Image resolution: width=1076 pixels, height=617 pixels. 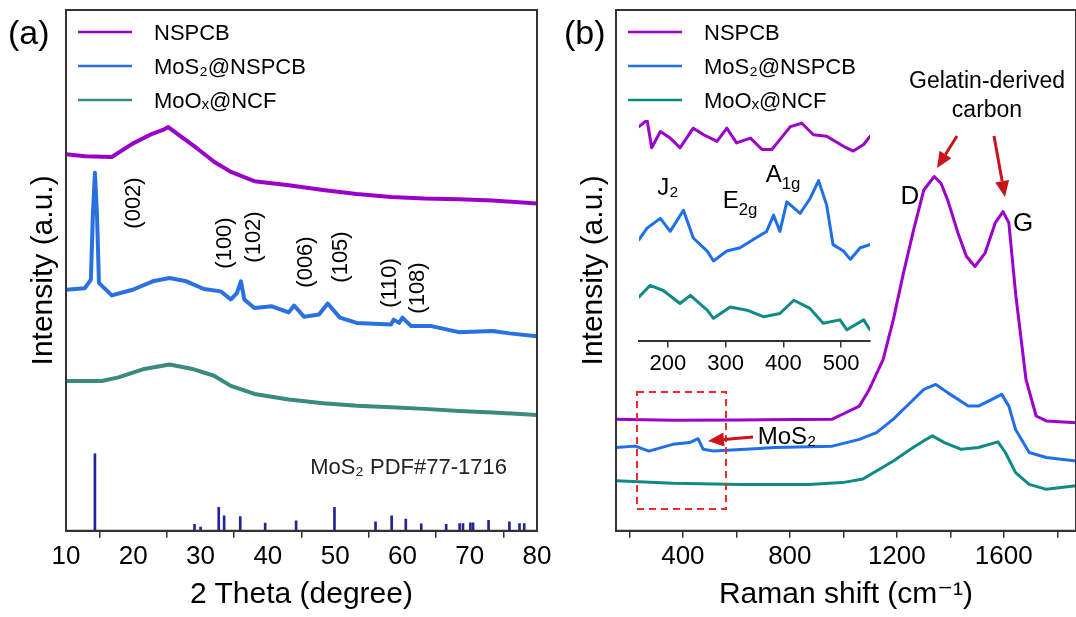 I want to click on annotation: J₂, so click(x=668, y=186).